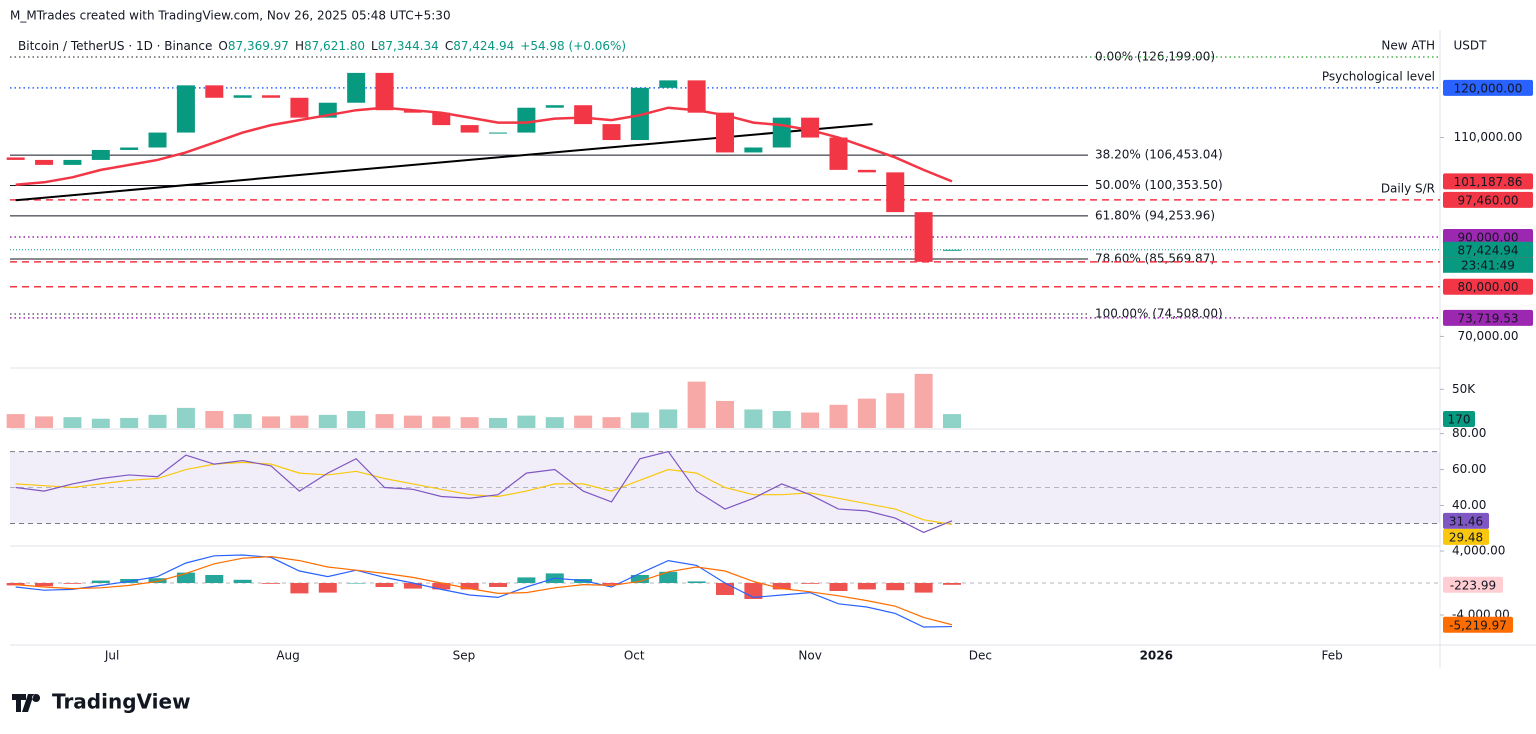  What do you see at coordinates (115, 46) in the screenshot?
I see `symbol: Bitcoin / TetherUS · 1D · Binance` at bounding box center [115, 46].